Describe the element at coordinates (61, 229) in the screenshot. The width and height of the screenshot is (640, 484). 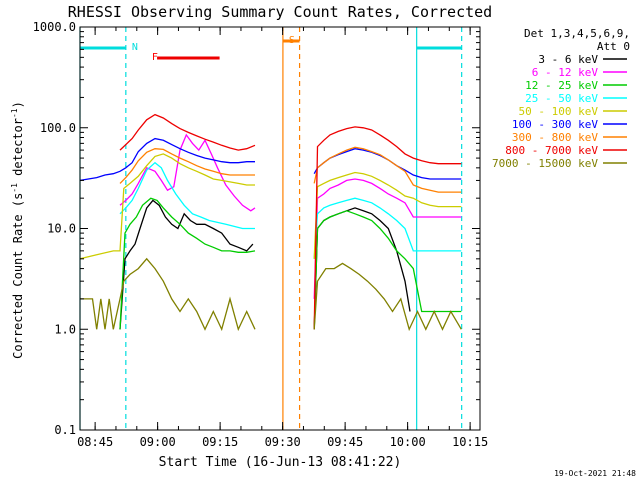
I see `y-tick-label: 10.0` at that location.